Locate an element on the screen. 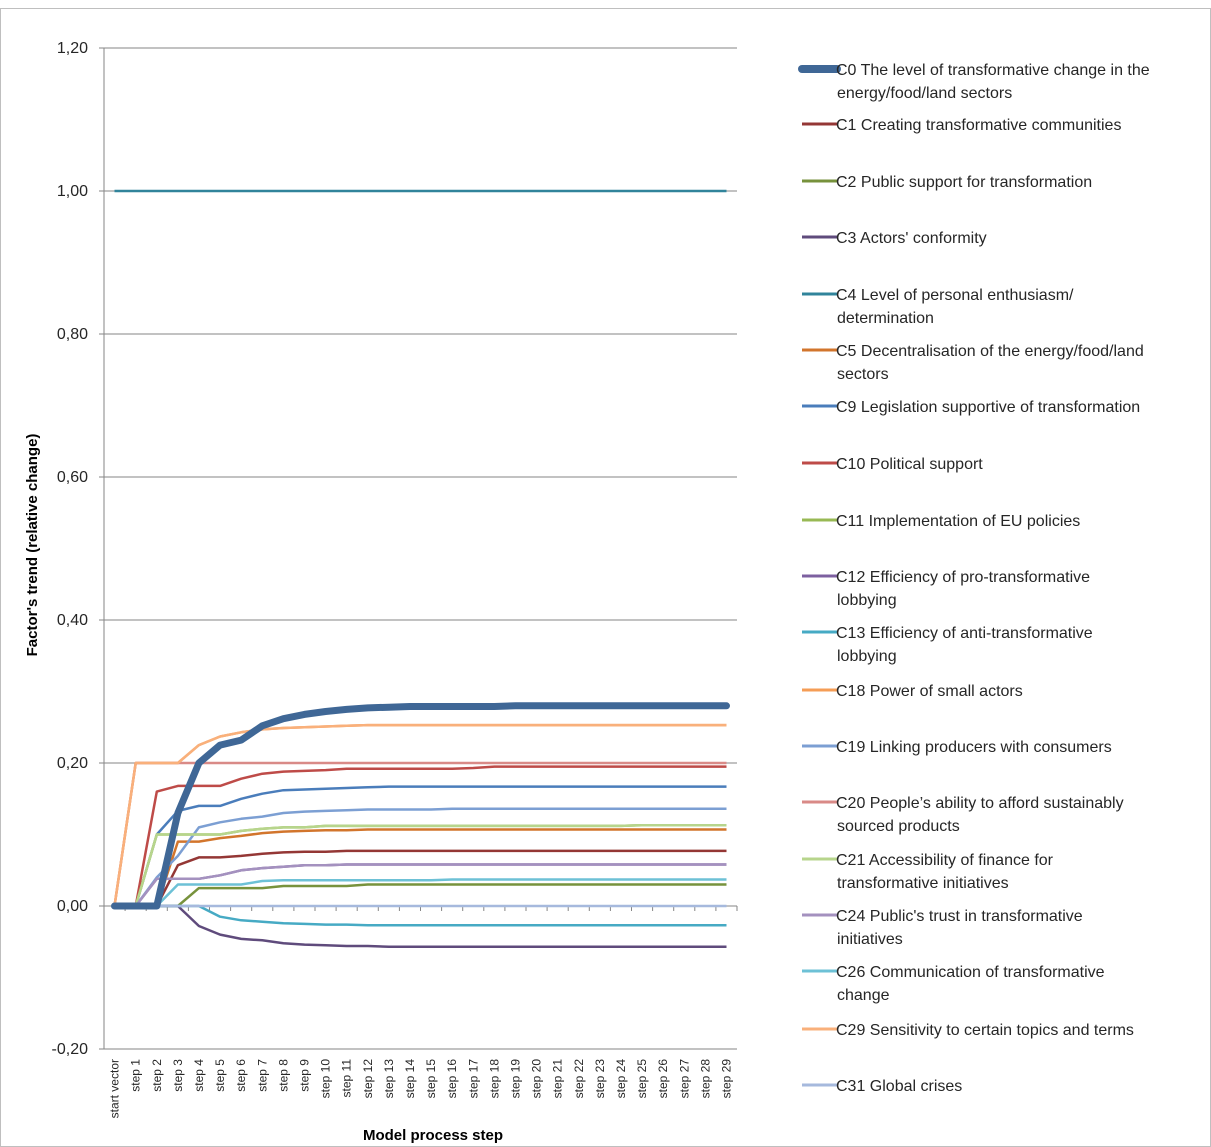 The width and height of the screenshot is (1211, 1147). x-tick-label: step 16 is located at coordinates (452, 1079).